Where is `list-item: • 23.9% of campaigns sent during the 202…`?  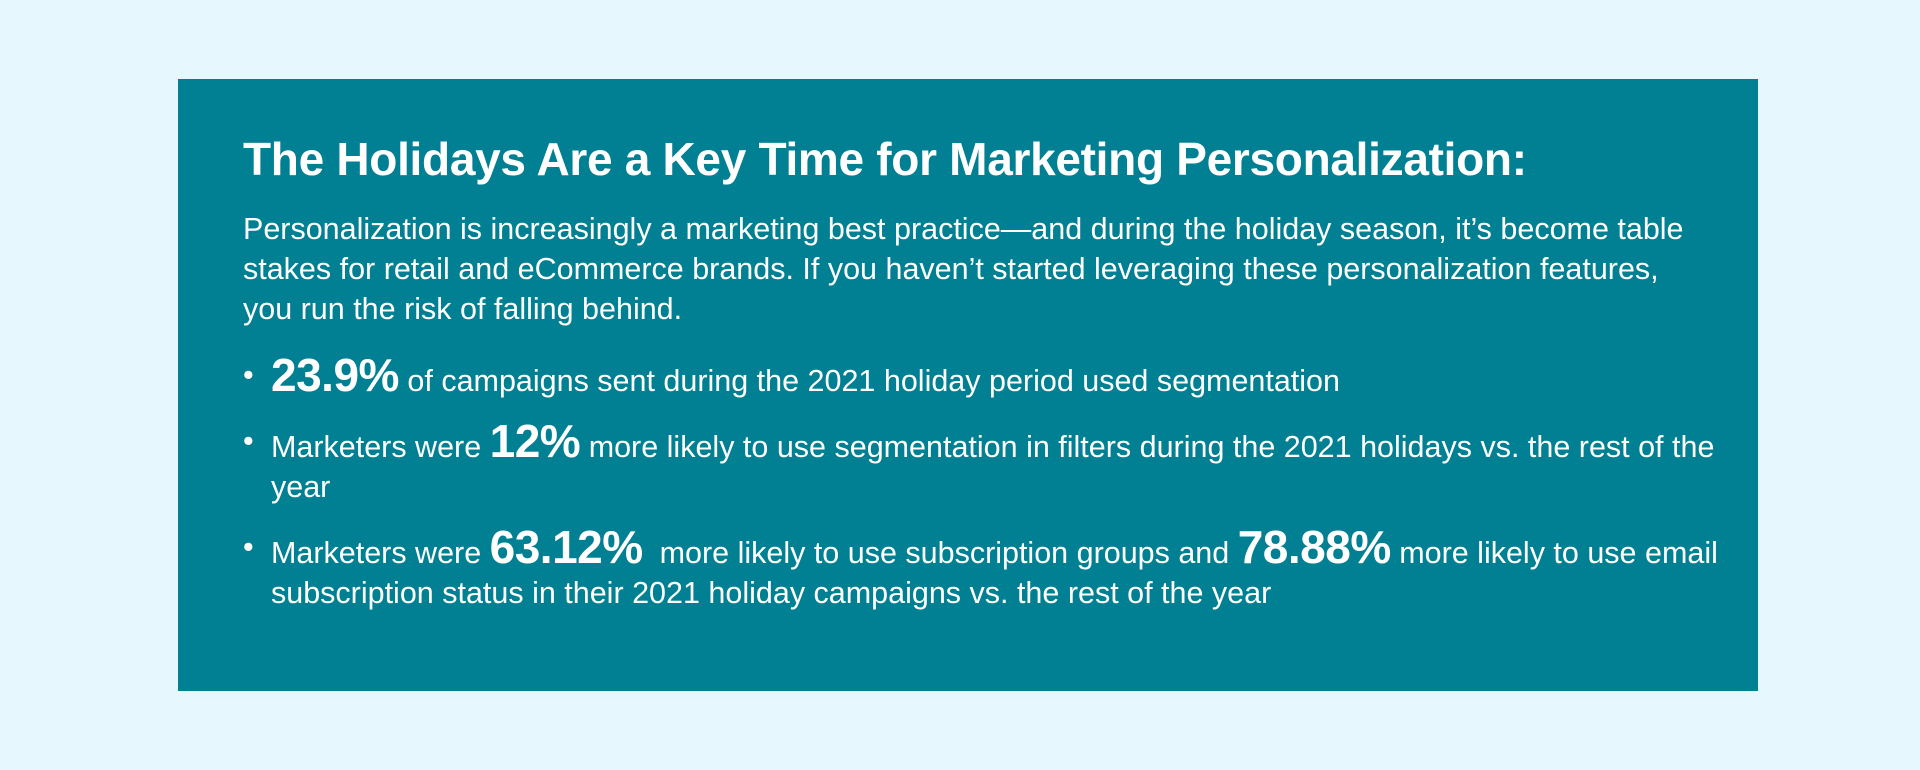 list-item: • 23.9% of campaigns sent during the 202… is located at coordinates (988, 376).